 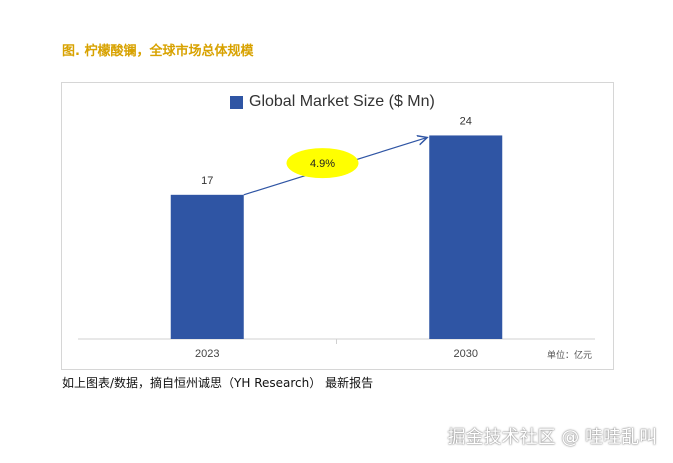 I want to click on x-tick-label-2023: 2023, so click(x=207, y=354).